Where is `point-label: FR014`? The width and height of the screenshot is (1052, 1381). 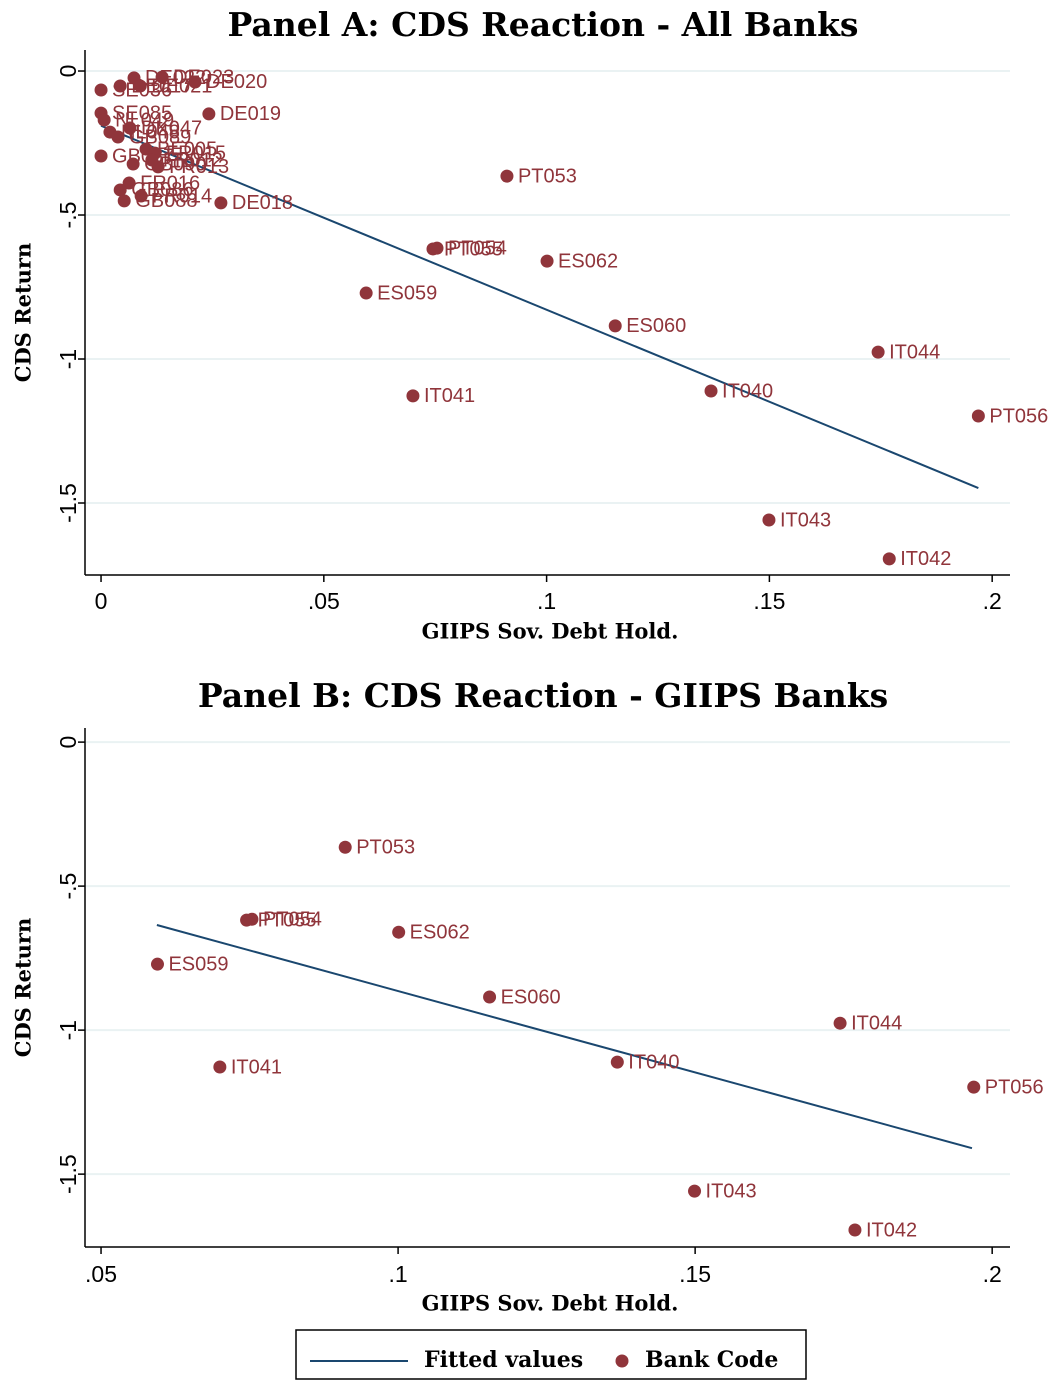 point-label: FR014 is located at coordinates (182, 196).